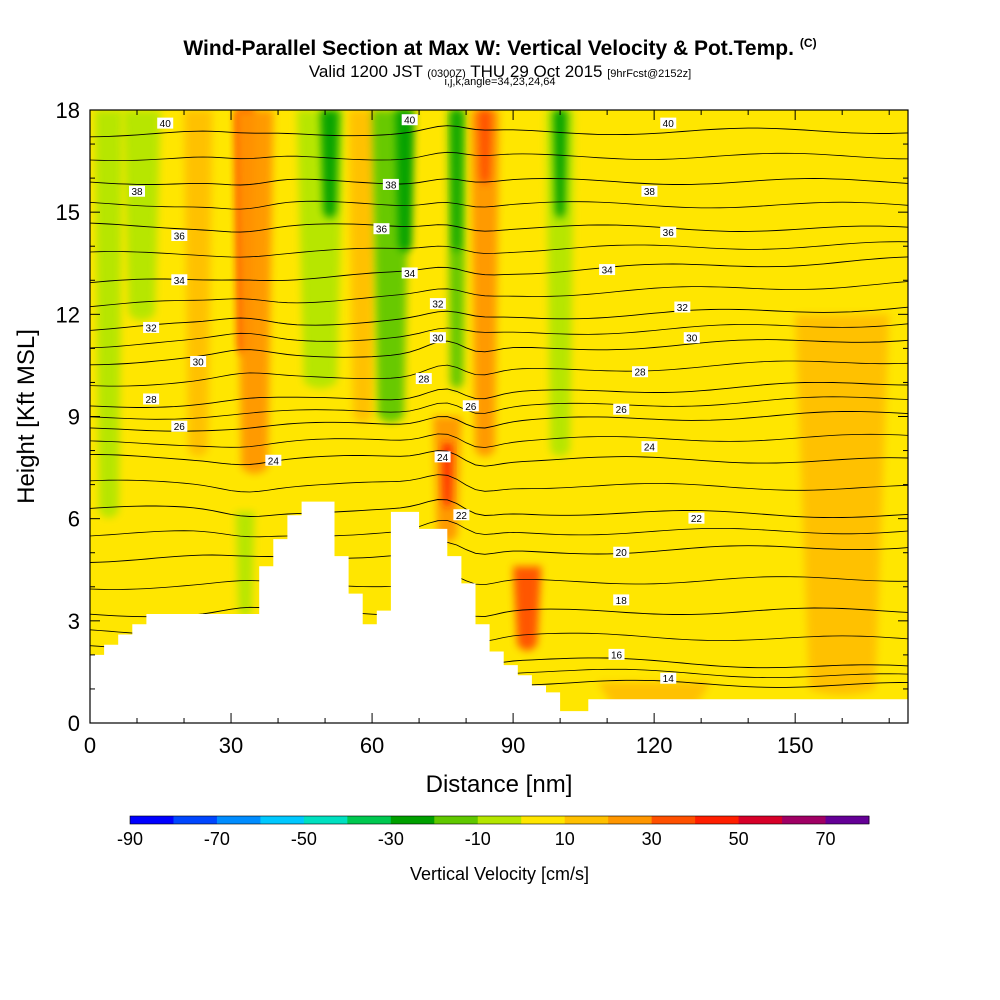  I want to click on isentrope-label-text: 36, so click(382, 230).